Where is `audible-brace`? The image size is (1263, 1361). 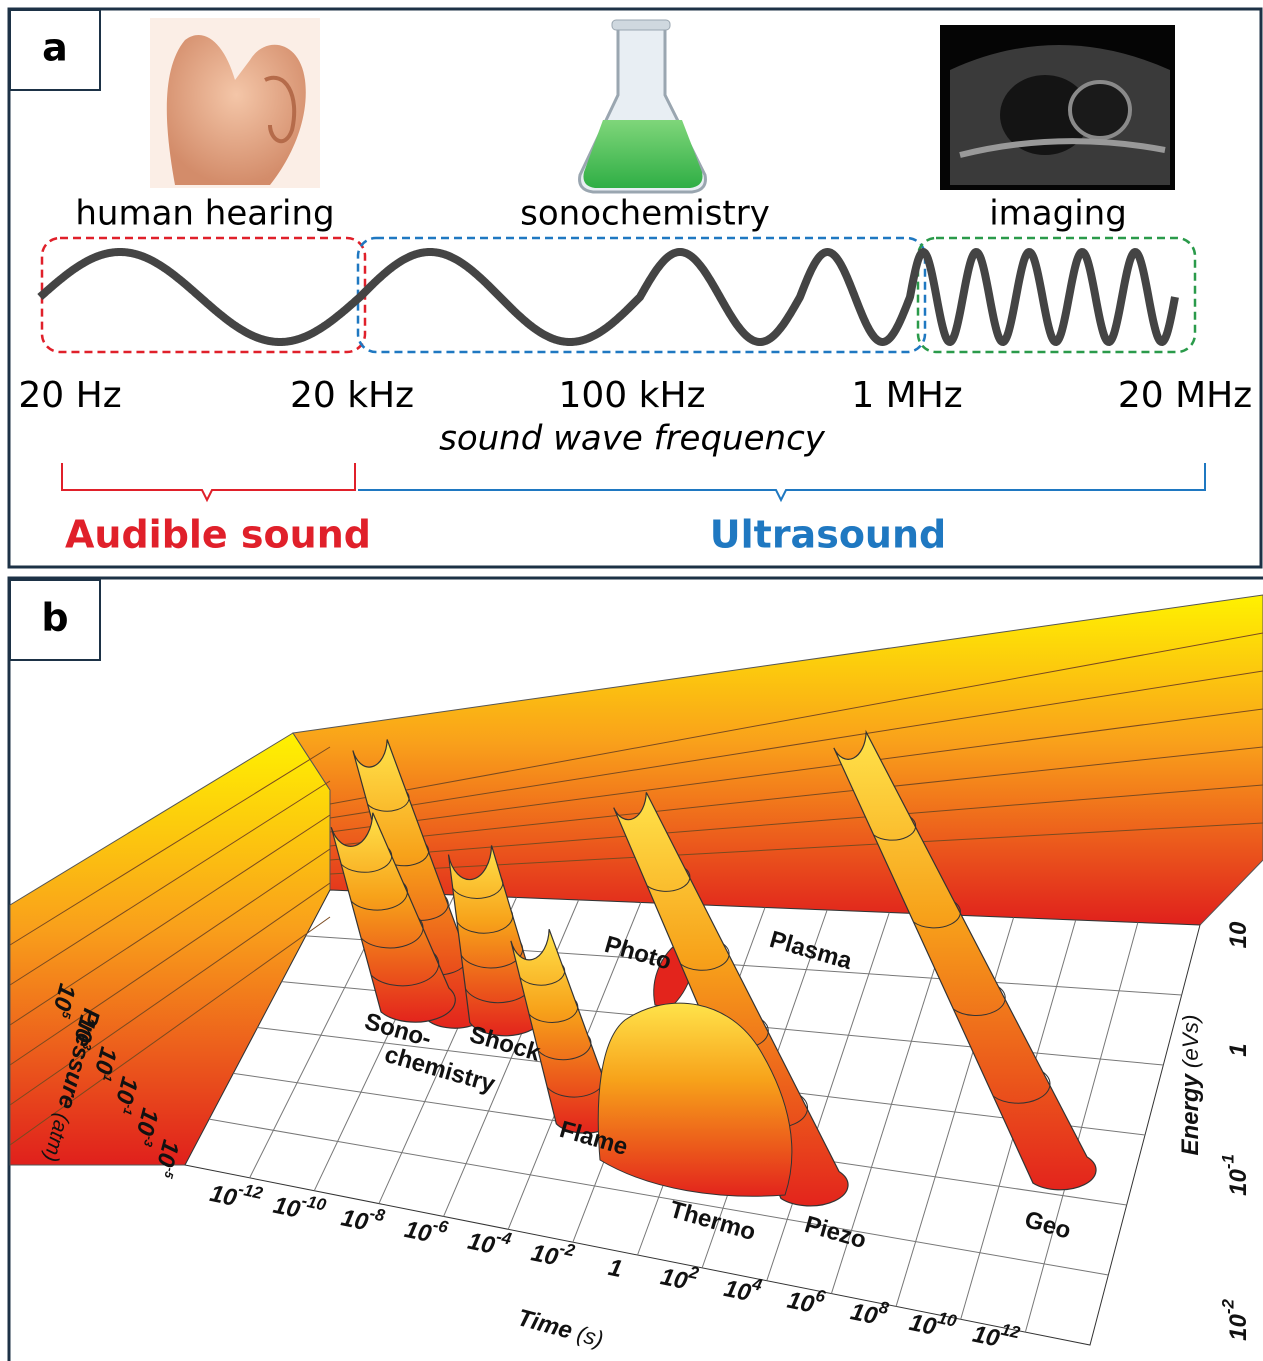
audible-brace is located at coordinates (208, 483).